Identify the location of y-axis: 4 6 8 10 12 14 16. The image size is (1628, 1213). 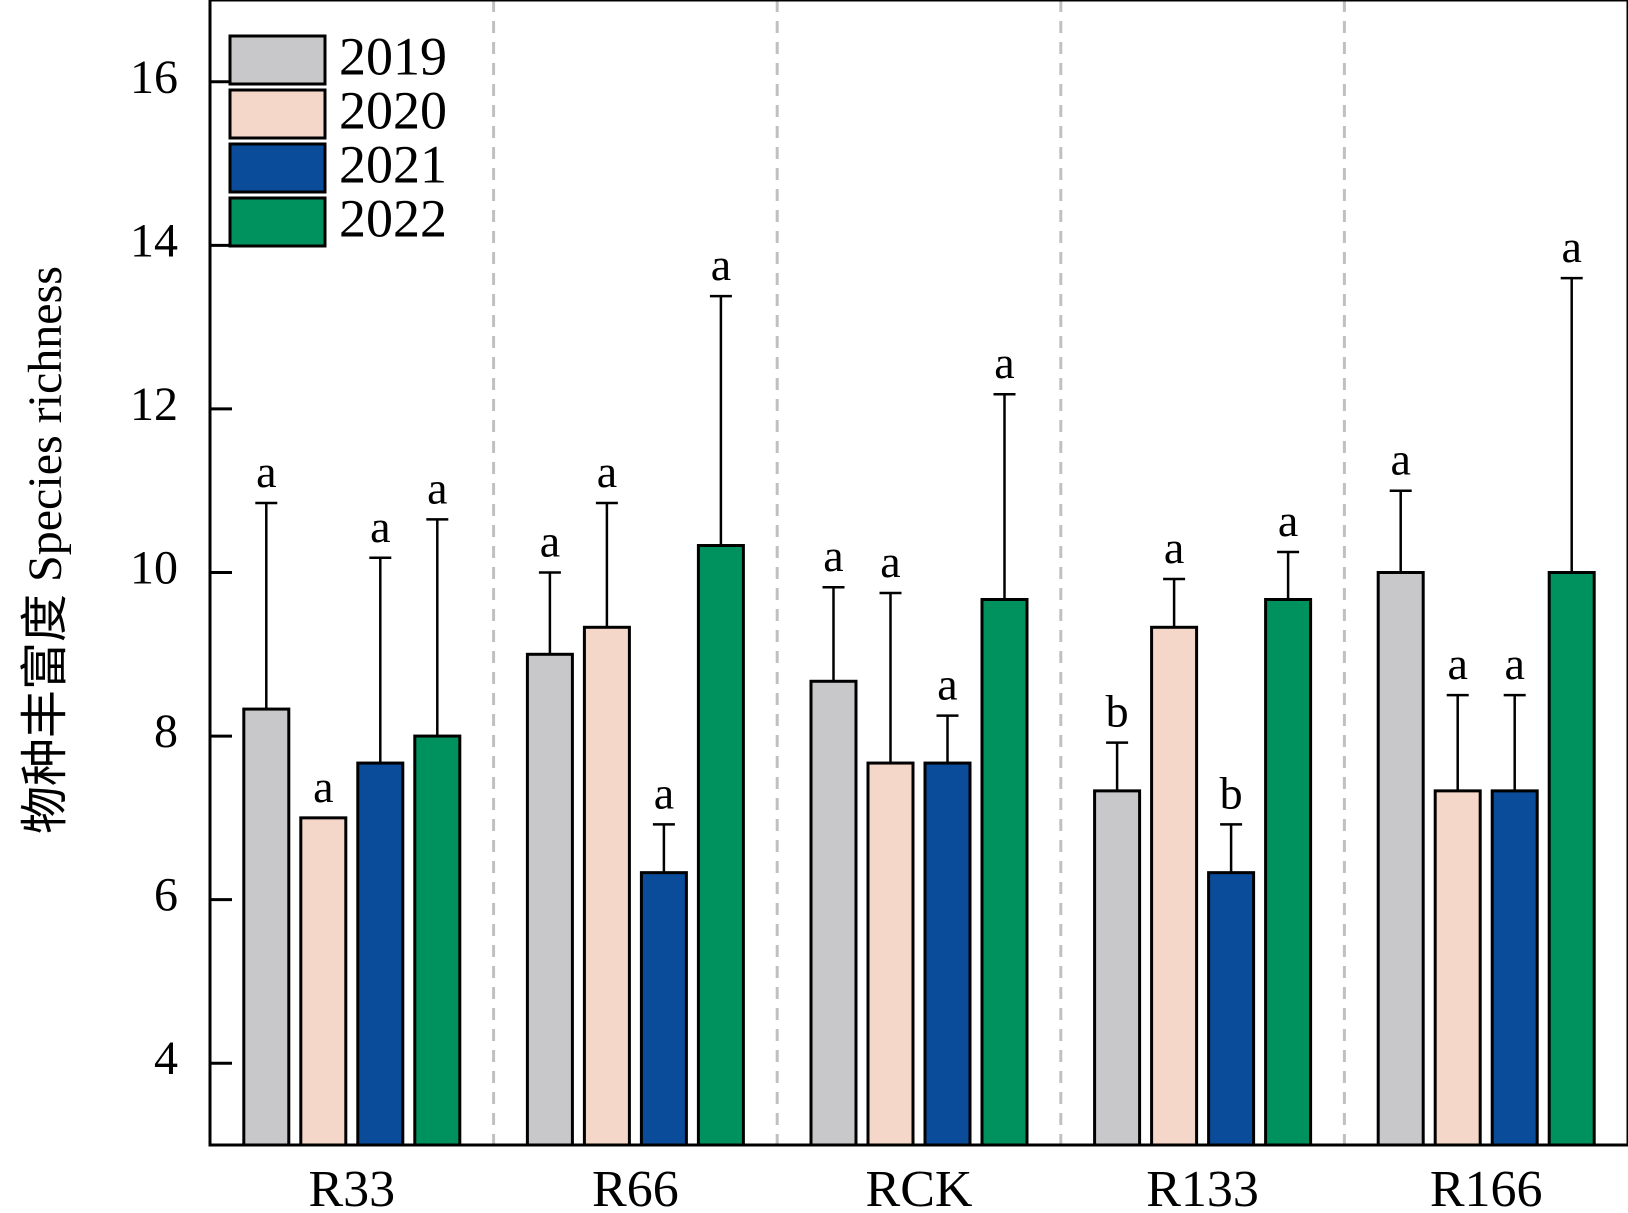
(181, 568).